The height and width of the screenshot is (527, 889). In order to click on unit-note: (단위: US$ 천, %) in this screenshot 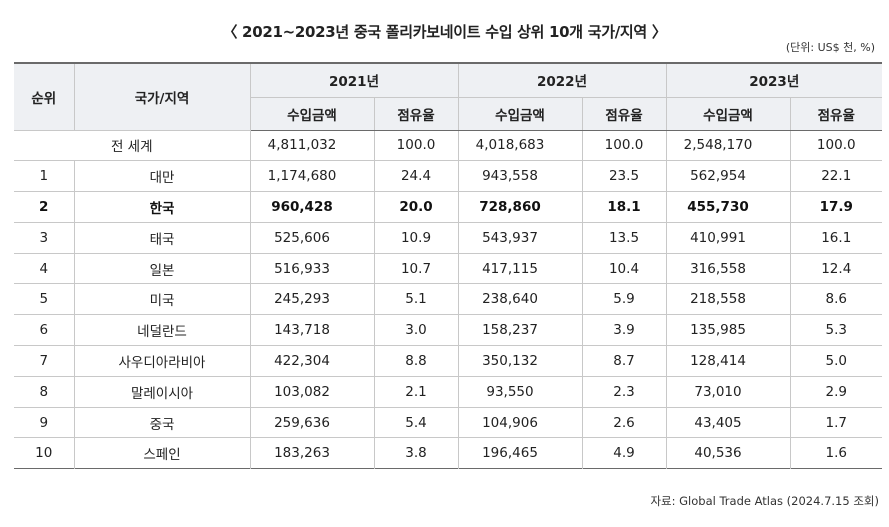, I will do `click(830, 47)`.